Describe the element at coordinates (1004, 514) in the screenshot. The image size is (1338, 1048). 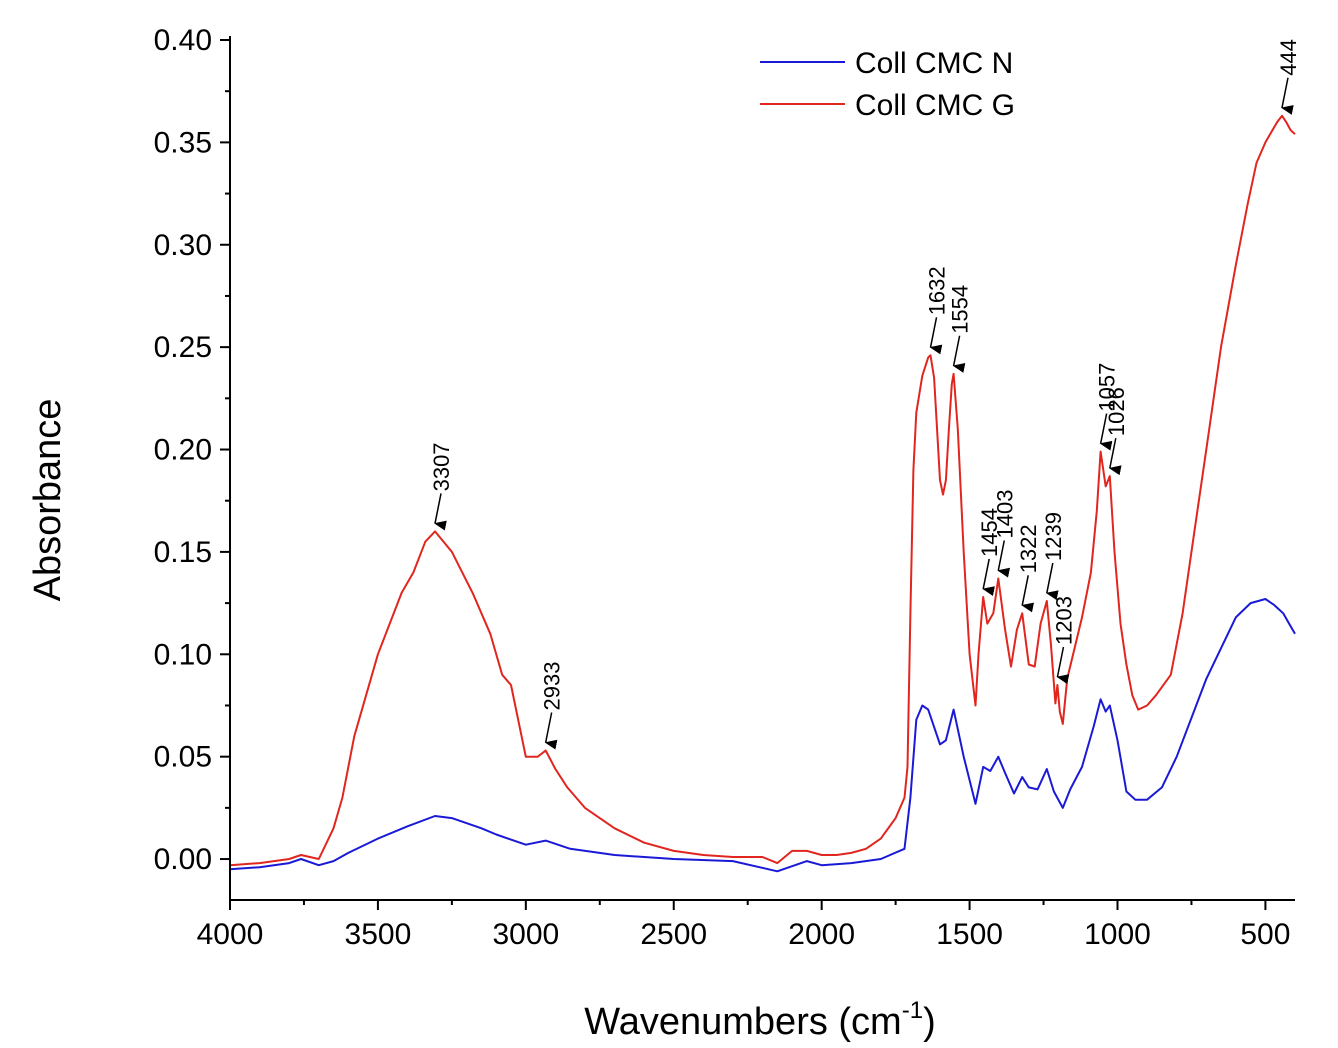
I see `peak-label-1403: 1403` at that location.